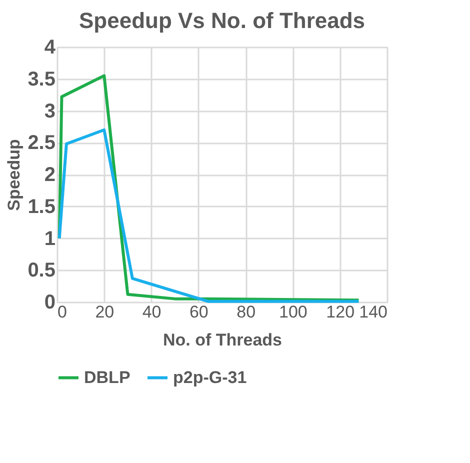 This screenshot has width=470, height=463. Describe the element at coordinates (222, 340) in the screenshot. I see `x-axis-title: No. of Threads` at that location.